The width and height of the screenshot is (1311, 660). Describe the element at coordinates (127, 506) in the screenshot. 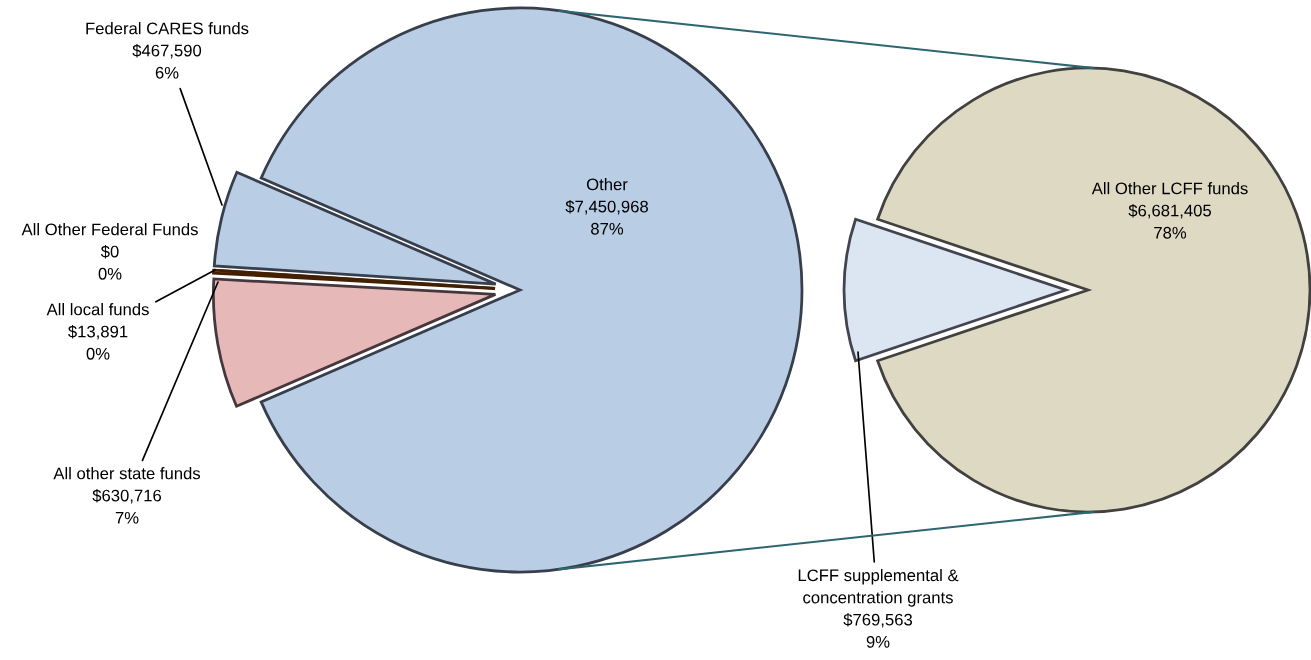

I see `data-label: $630,716 7%` at that location.